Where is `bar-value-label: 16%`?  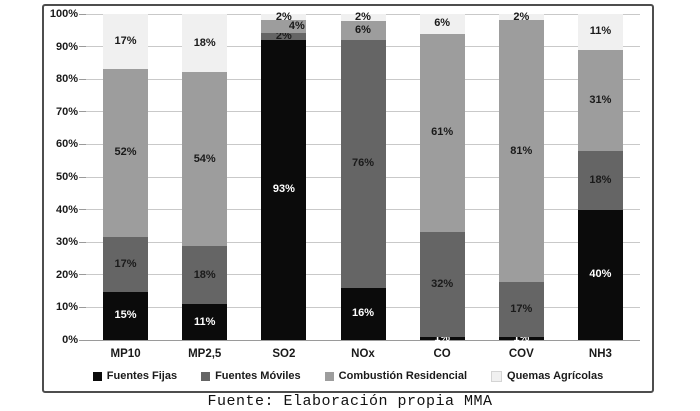
bar-value-label: 16% is located at coordinates (363, 313).